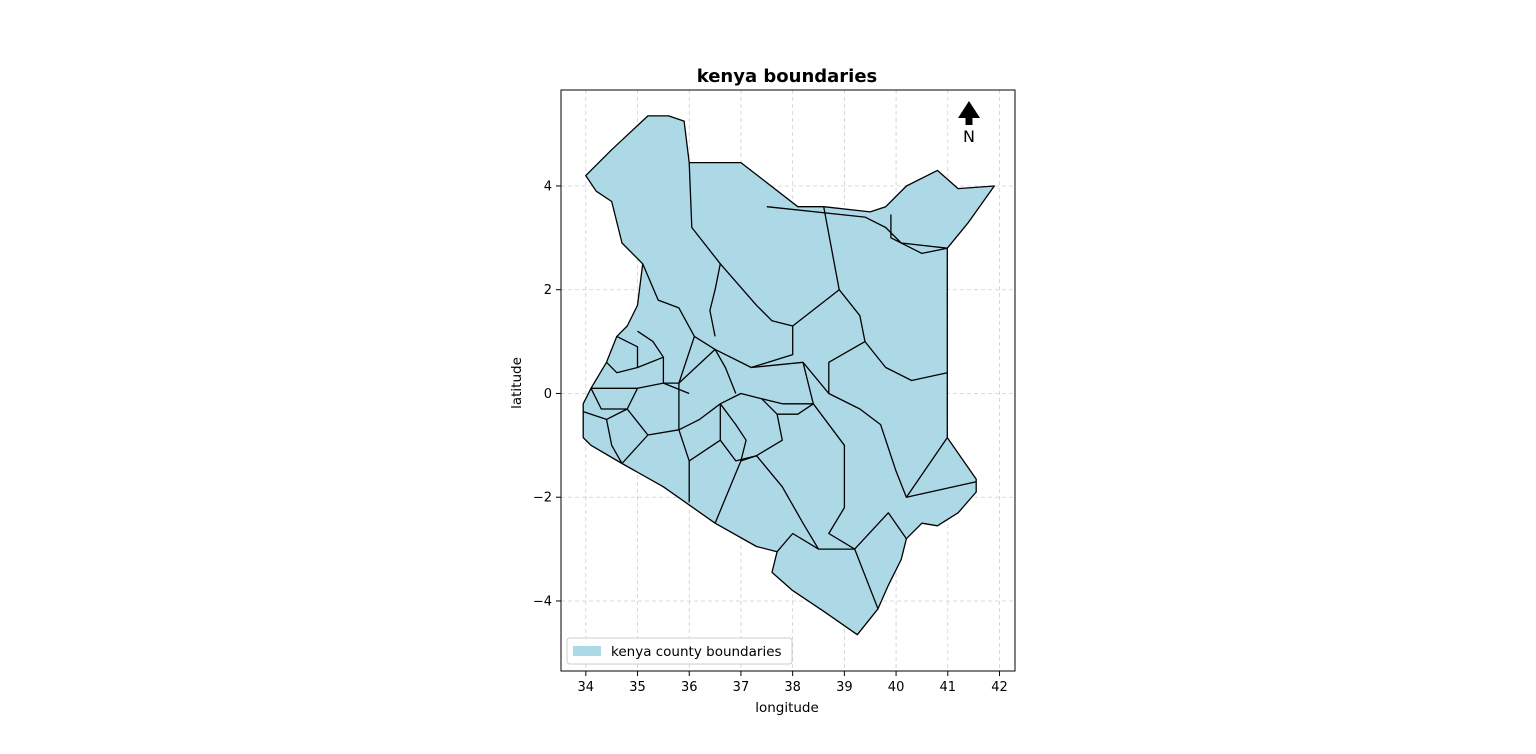 The image size is (1536, 754). What do you see at coordinates (637, 687) in the screenshot?
I see `x-tick-label-1: 35` at bounding box center [637, 687].